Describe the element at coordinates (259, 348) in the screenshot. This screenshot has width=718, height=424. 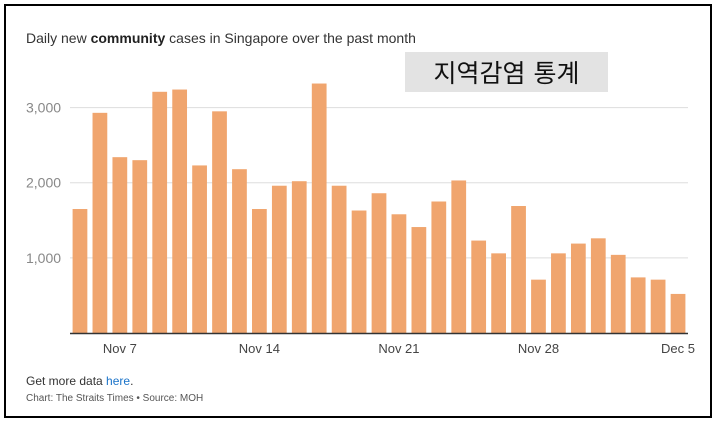
I see `x-tick-label: Nov 14` at that location.